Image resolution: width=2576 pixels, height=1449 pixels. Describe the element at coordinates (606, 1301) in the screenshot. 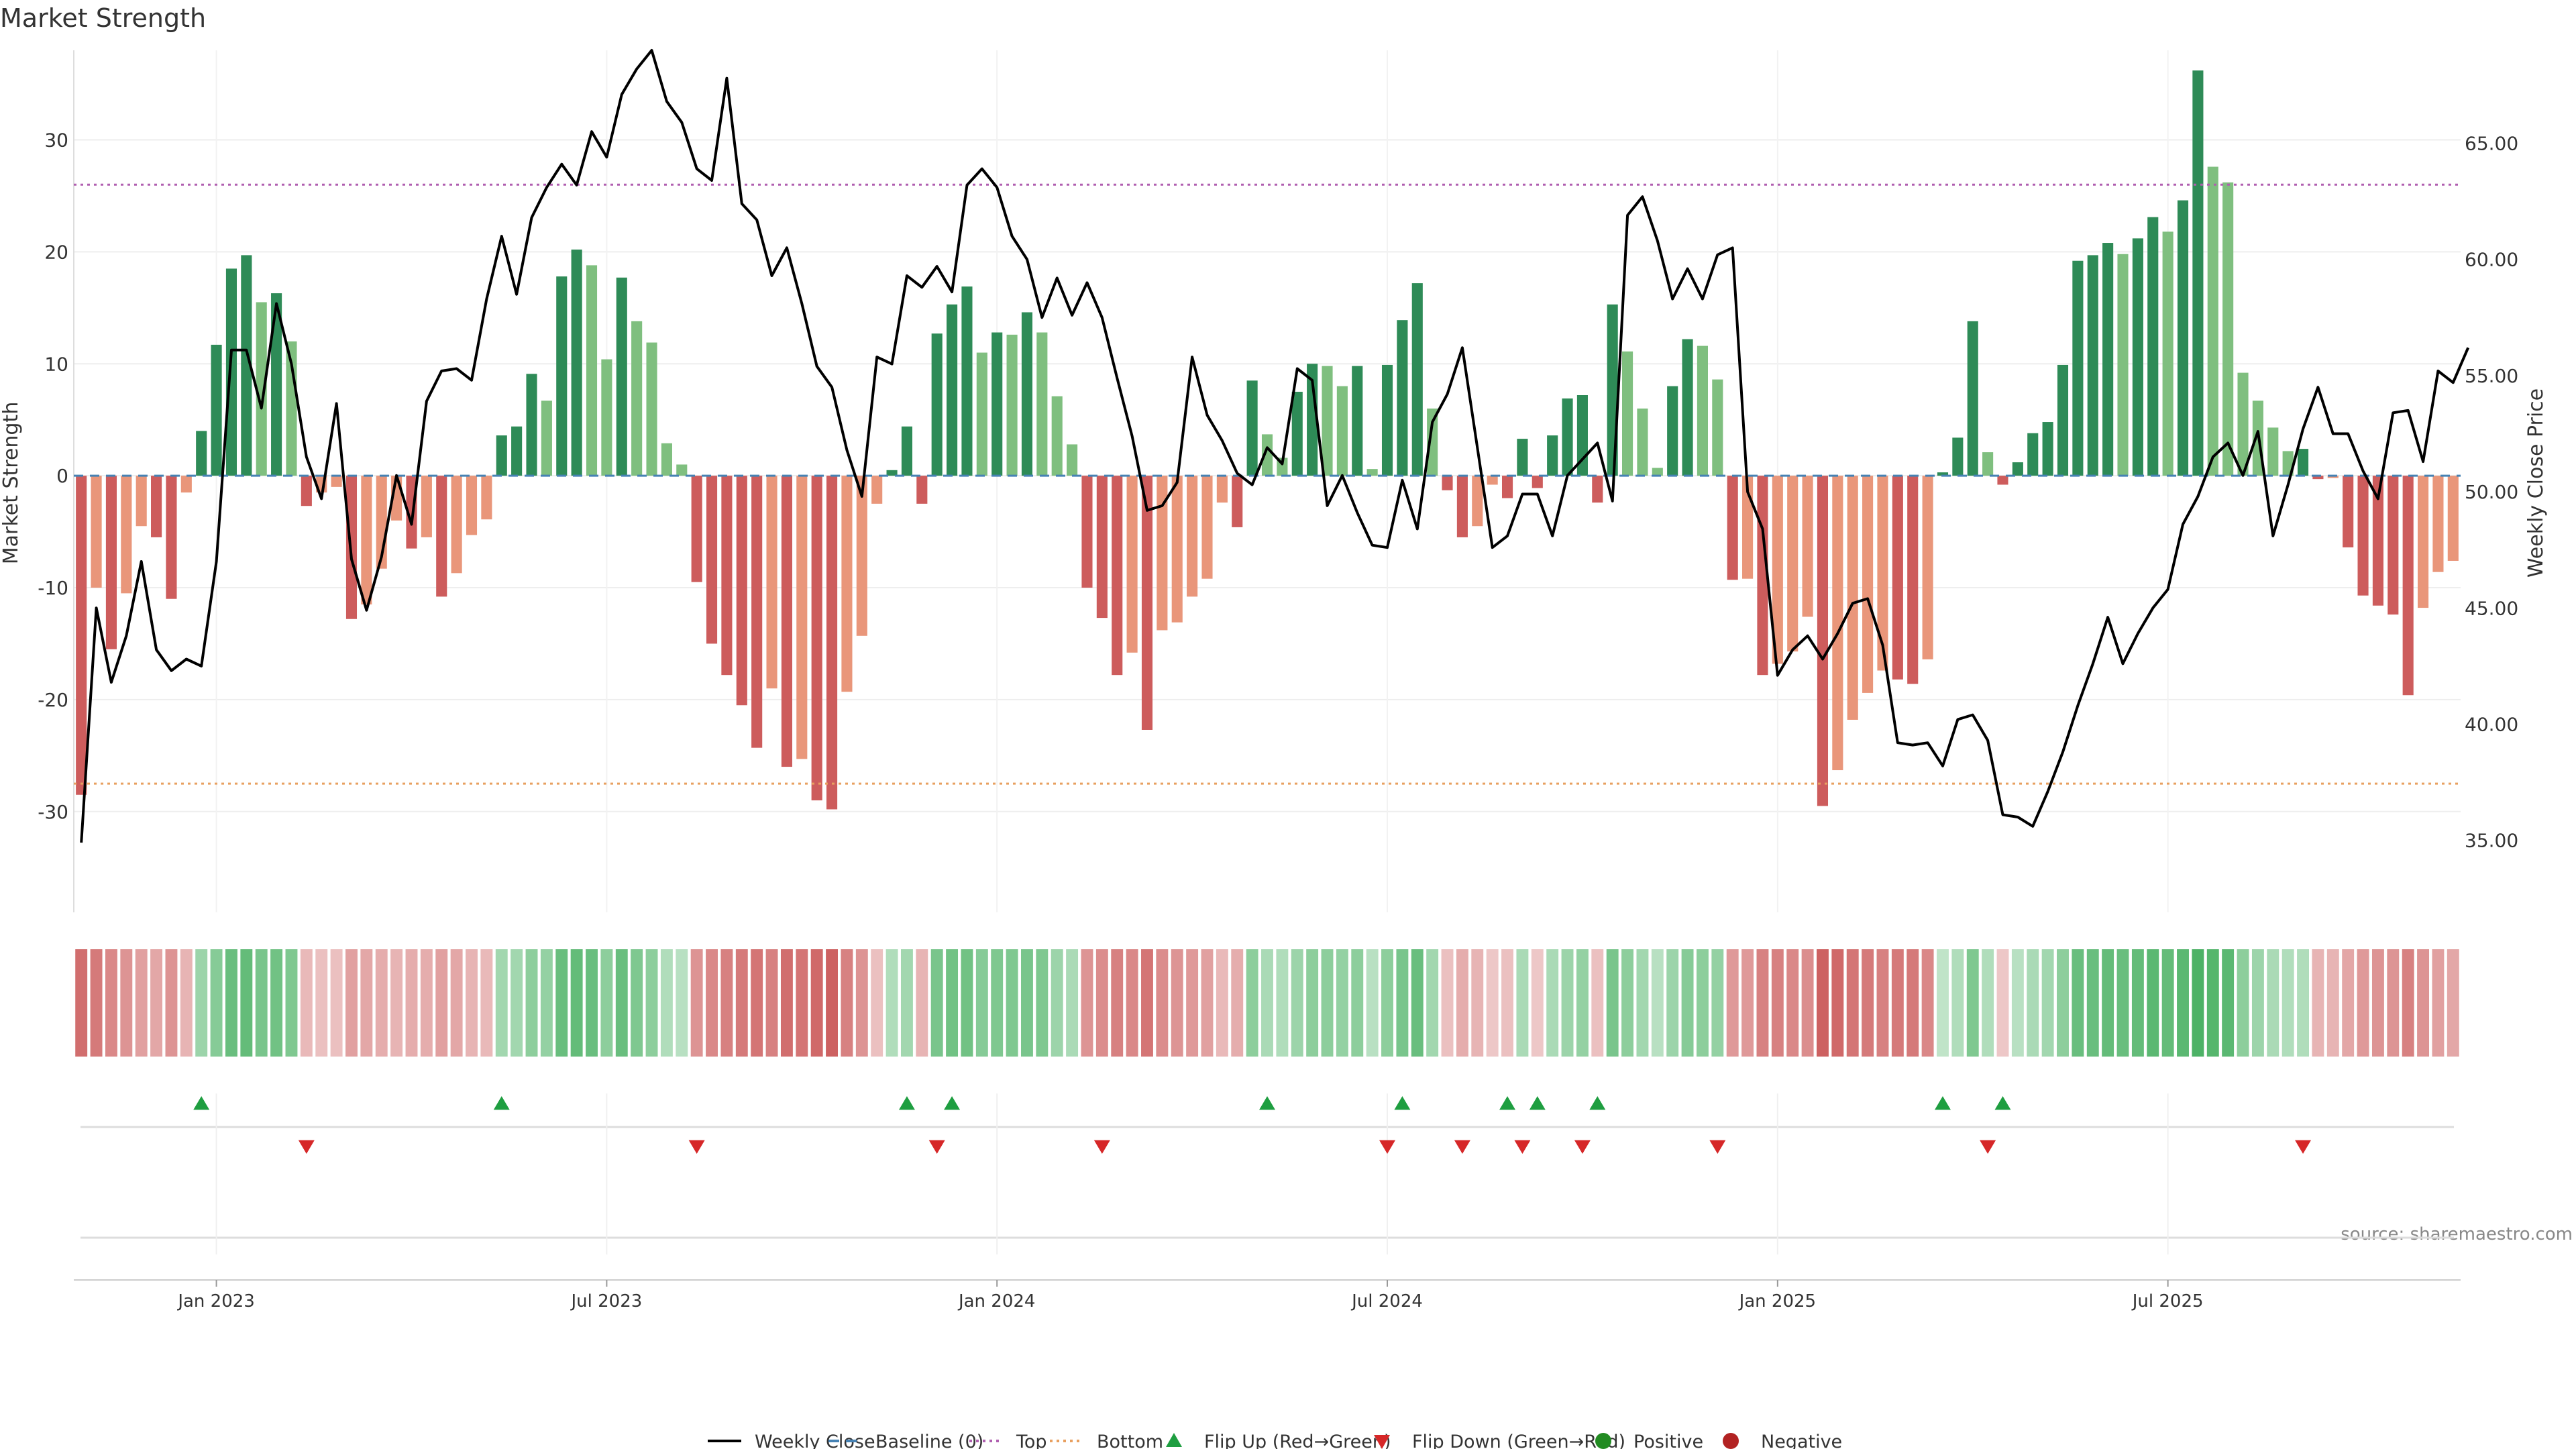

I see `x-tick-label: Jul 2023` at that location.